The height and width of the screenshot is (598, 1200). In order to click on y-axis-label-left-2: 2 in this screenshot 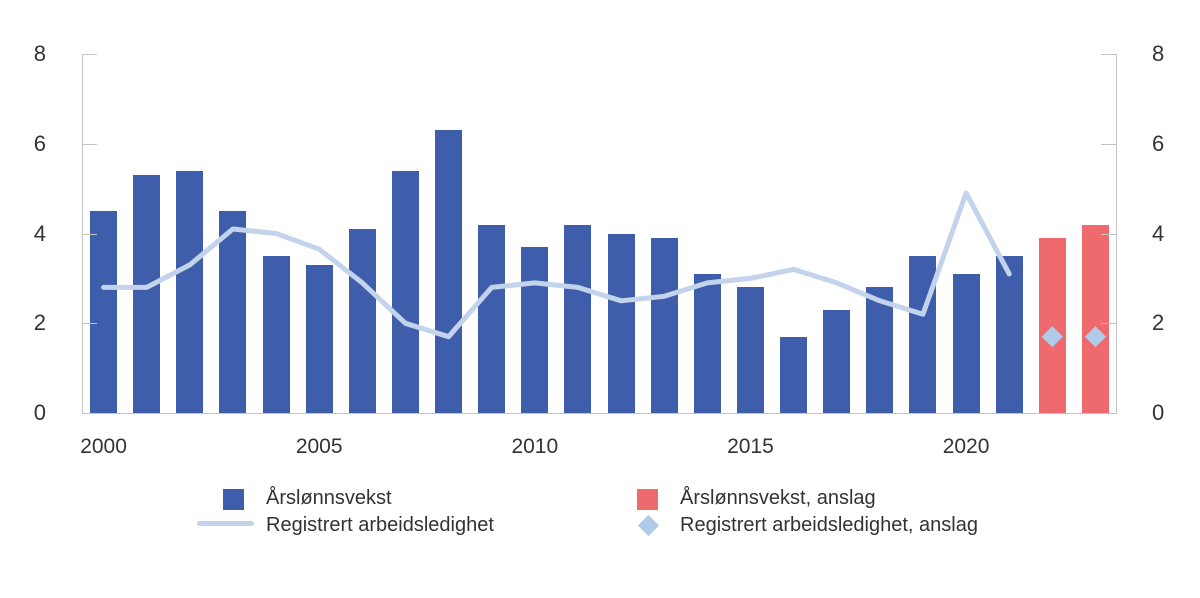, I will do `click(39, 323)`.